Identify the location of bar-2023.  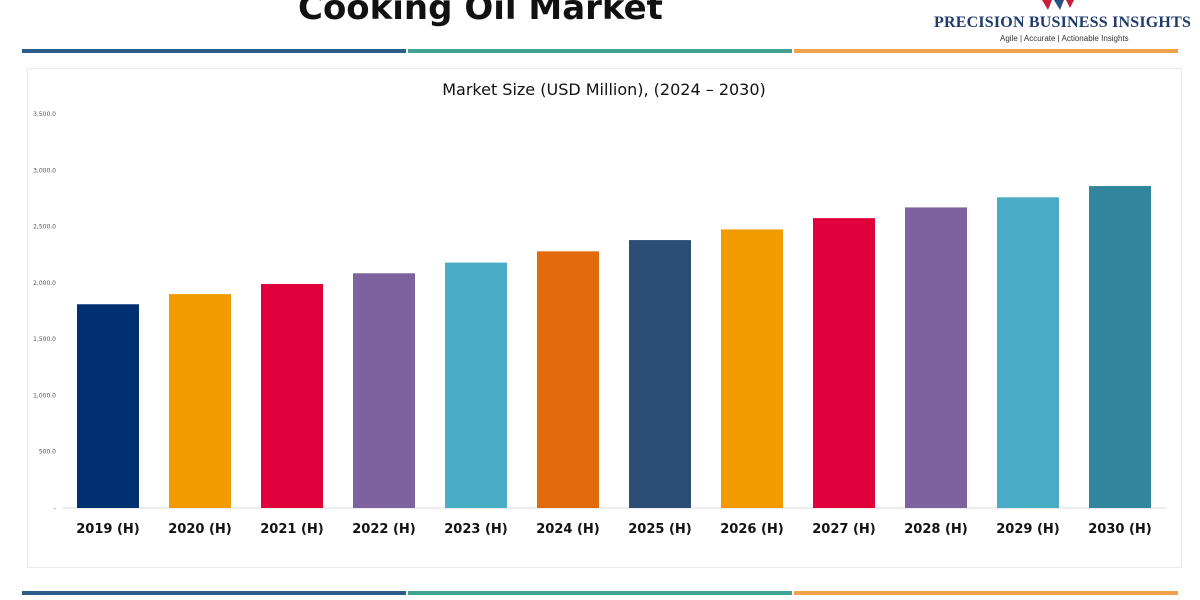
(476, 385).